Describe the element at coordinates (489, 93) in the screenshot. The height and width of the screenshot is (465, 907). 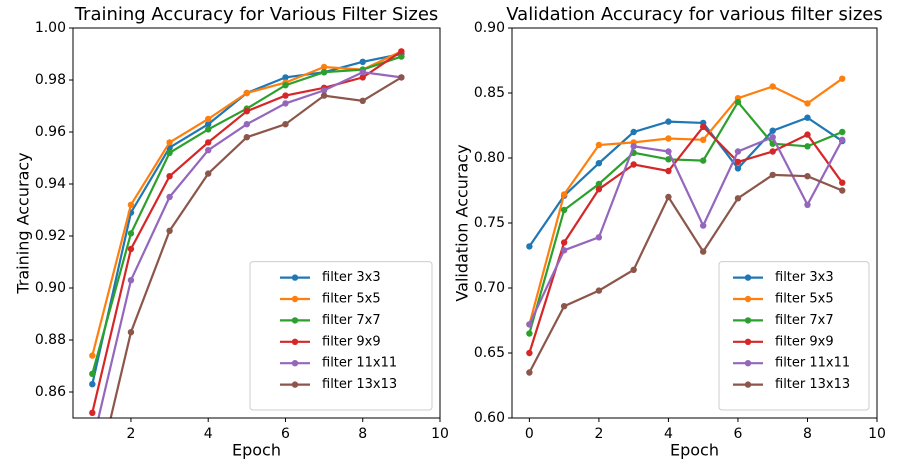
I see `y-tick-label: 0.85` at that location.